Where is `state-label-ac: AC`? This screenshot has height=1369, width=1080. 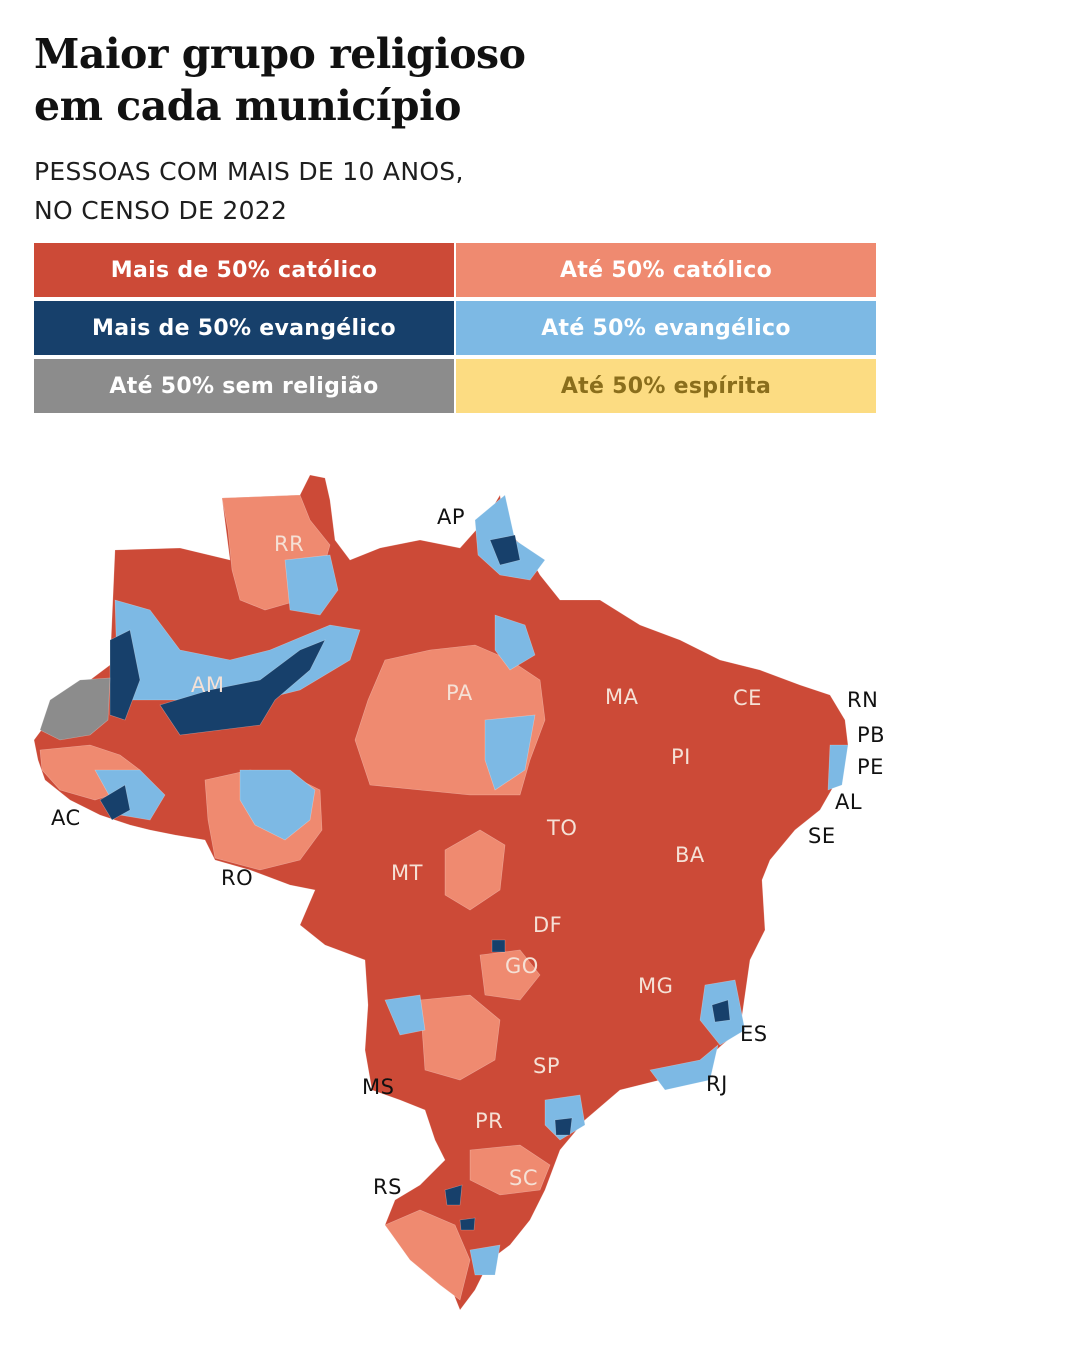
state-label-ac: AC is located at coordinates (66, 818).